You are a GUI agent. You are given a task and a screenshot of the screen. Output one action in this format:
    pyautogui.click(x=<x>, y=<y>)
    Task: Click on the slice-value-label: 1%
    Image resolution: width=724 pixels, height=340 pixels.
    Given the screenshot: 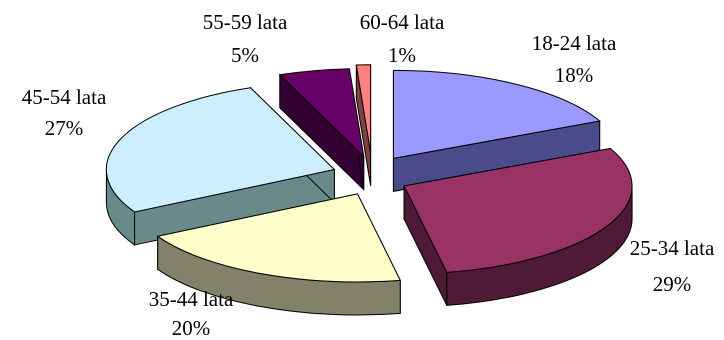 What is the action you would take?
    pyautogui.click(x=402, y=55)
    